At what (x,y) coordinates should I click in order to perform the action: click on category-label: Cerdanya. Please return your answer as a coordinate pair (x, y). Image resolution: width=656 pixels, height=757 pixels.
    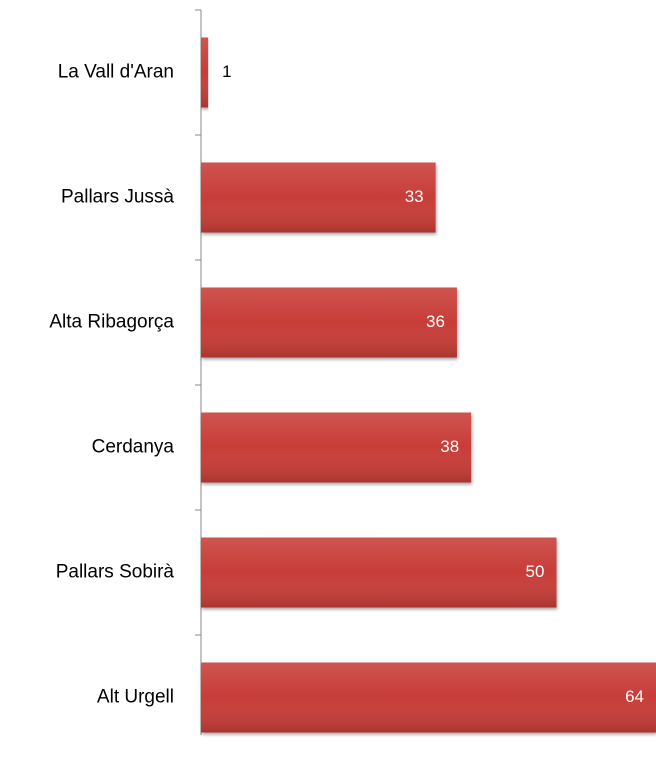
    Looking at the image, I should click on (133, 447).